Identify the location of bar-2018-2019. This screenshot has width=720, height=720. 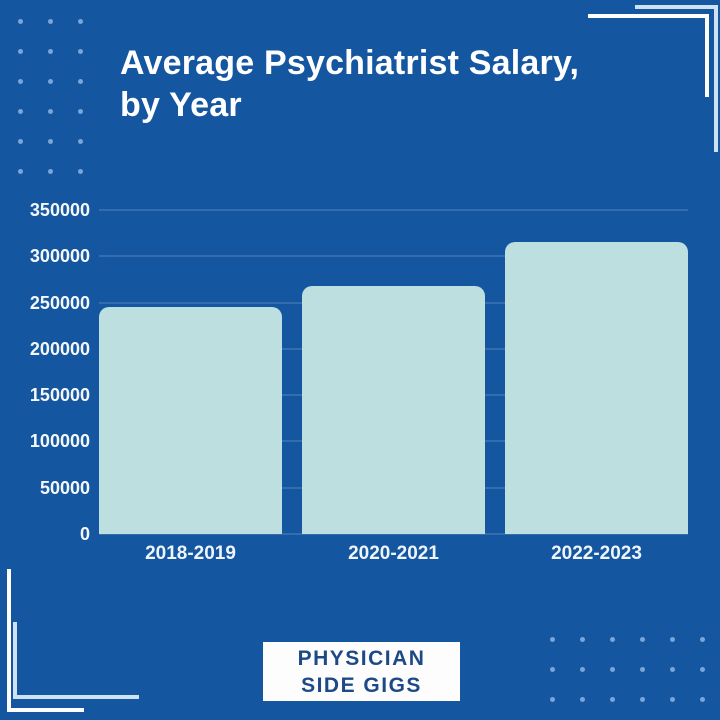
(190, 420).